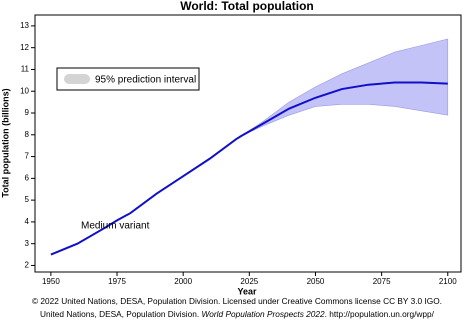 Image resolution: width=474 pixels, height=326 pixels. What do you see at coordinates (382, 281) in the screenshot?
I see `x-tick-label: 2075` at bounding box center [382, 281].